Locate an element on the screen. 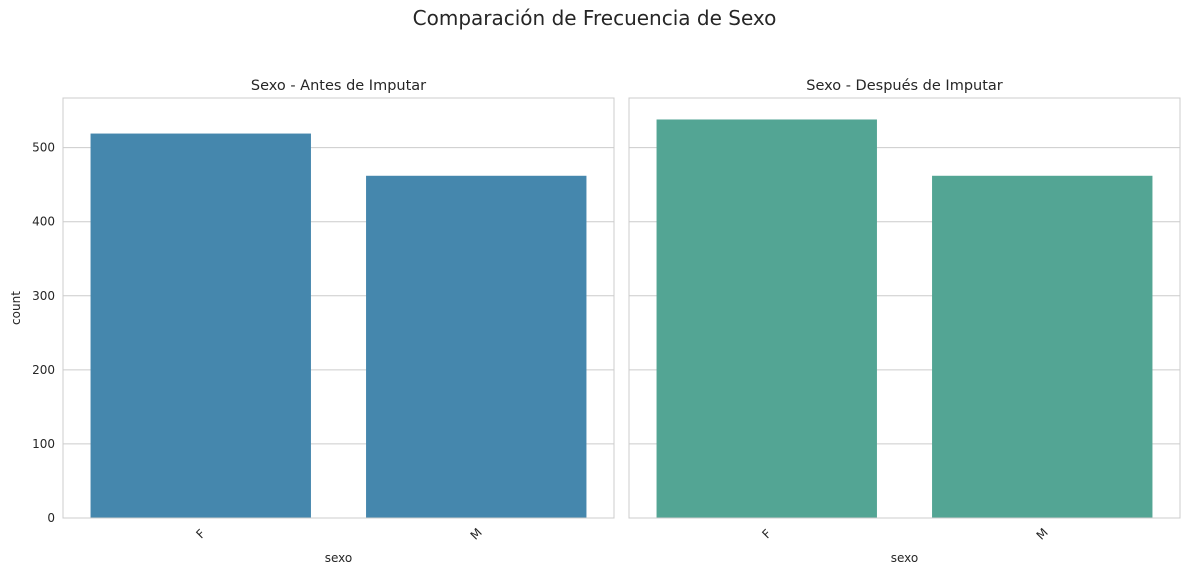 The width and height of the screenshot is (1189, 575). left-ytick-label-300: 300 is located at coordinates (43, 296).